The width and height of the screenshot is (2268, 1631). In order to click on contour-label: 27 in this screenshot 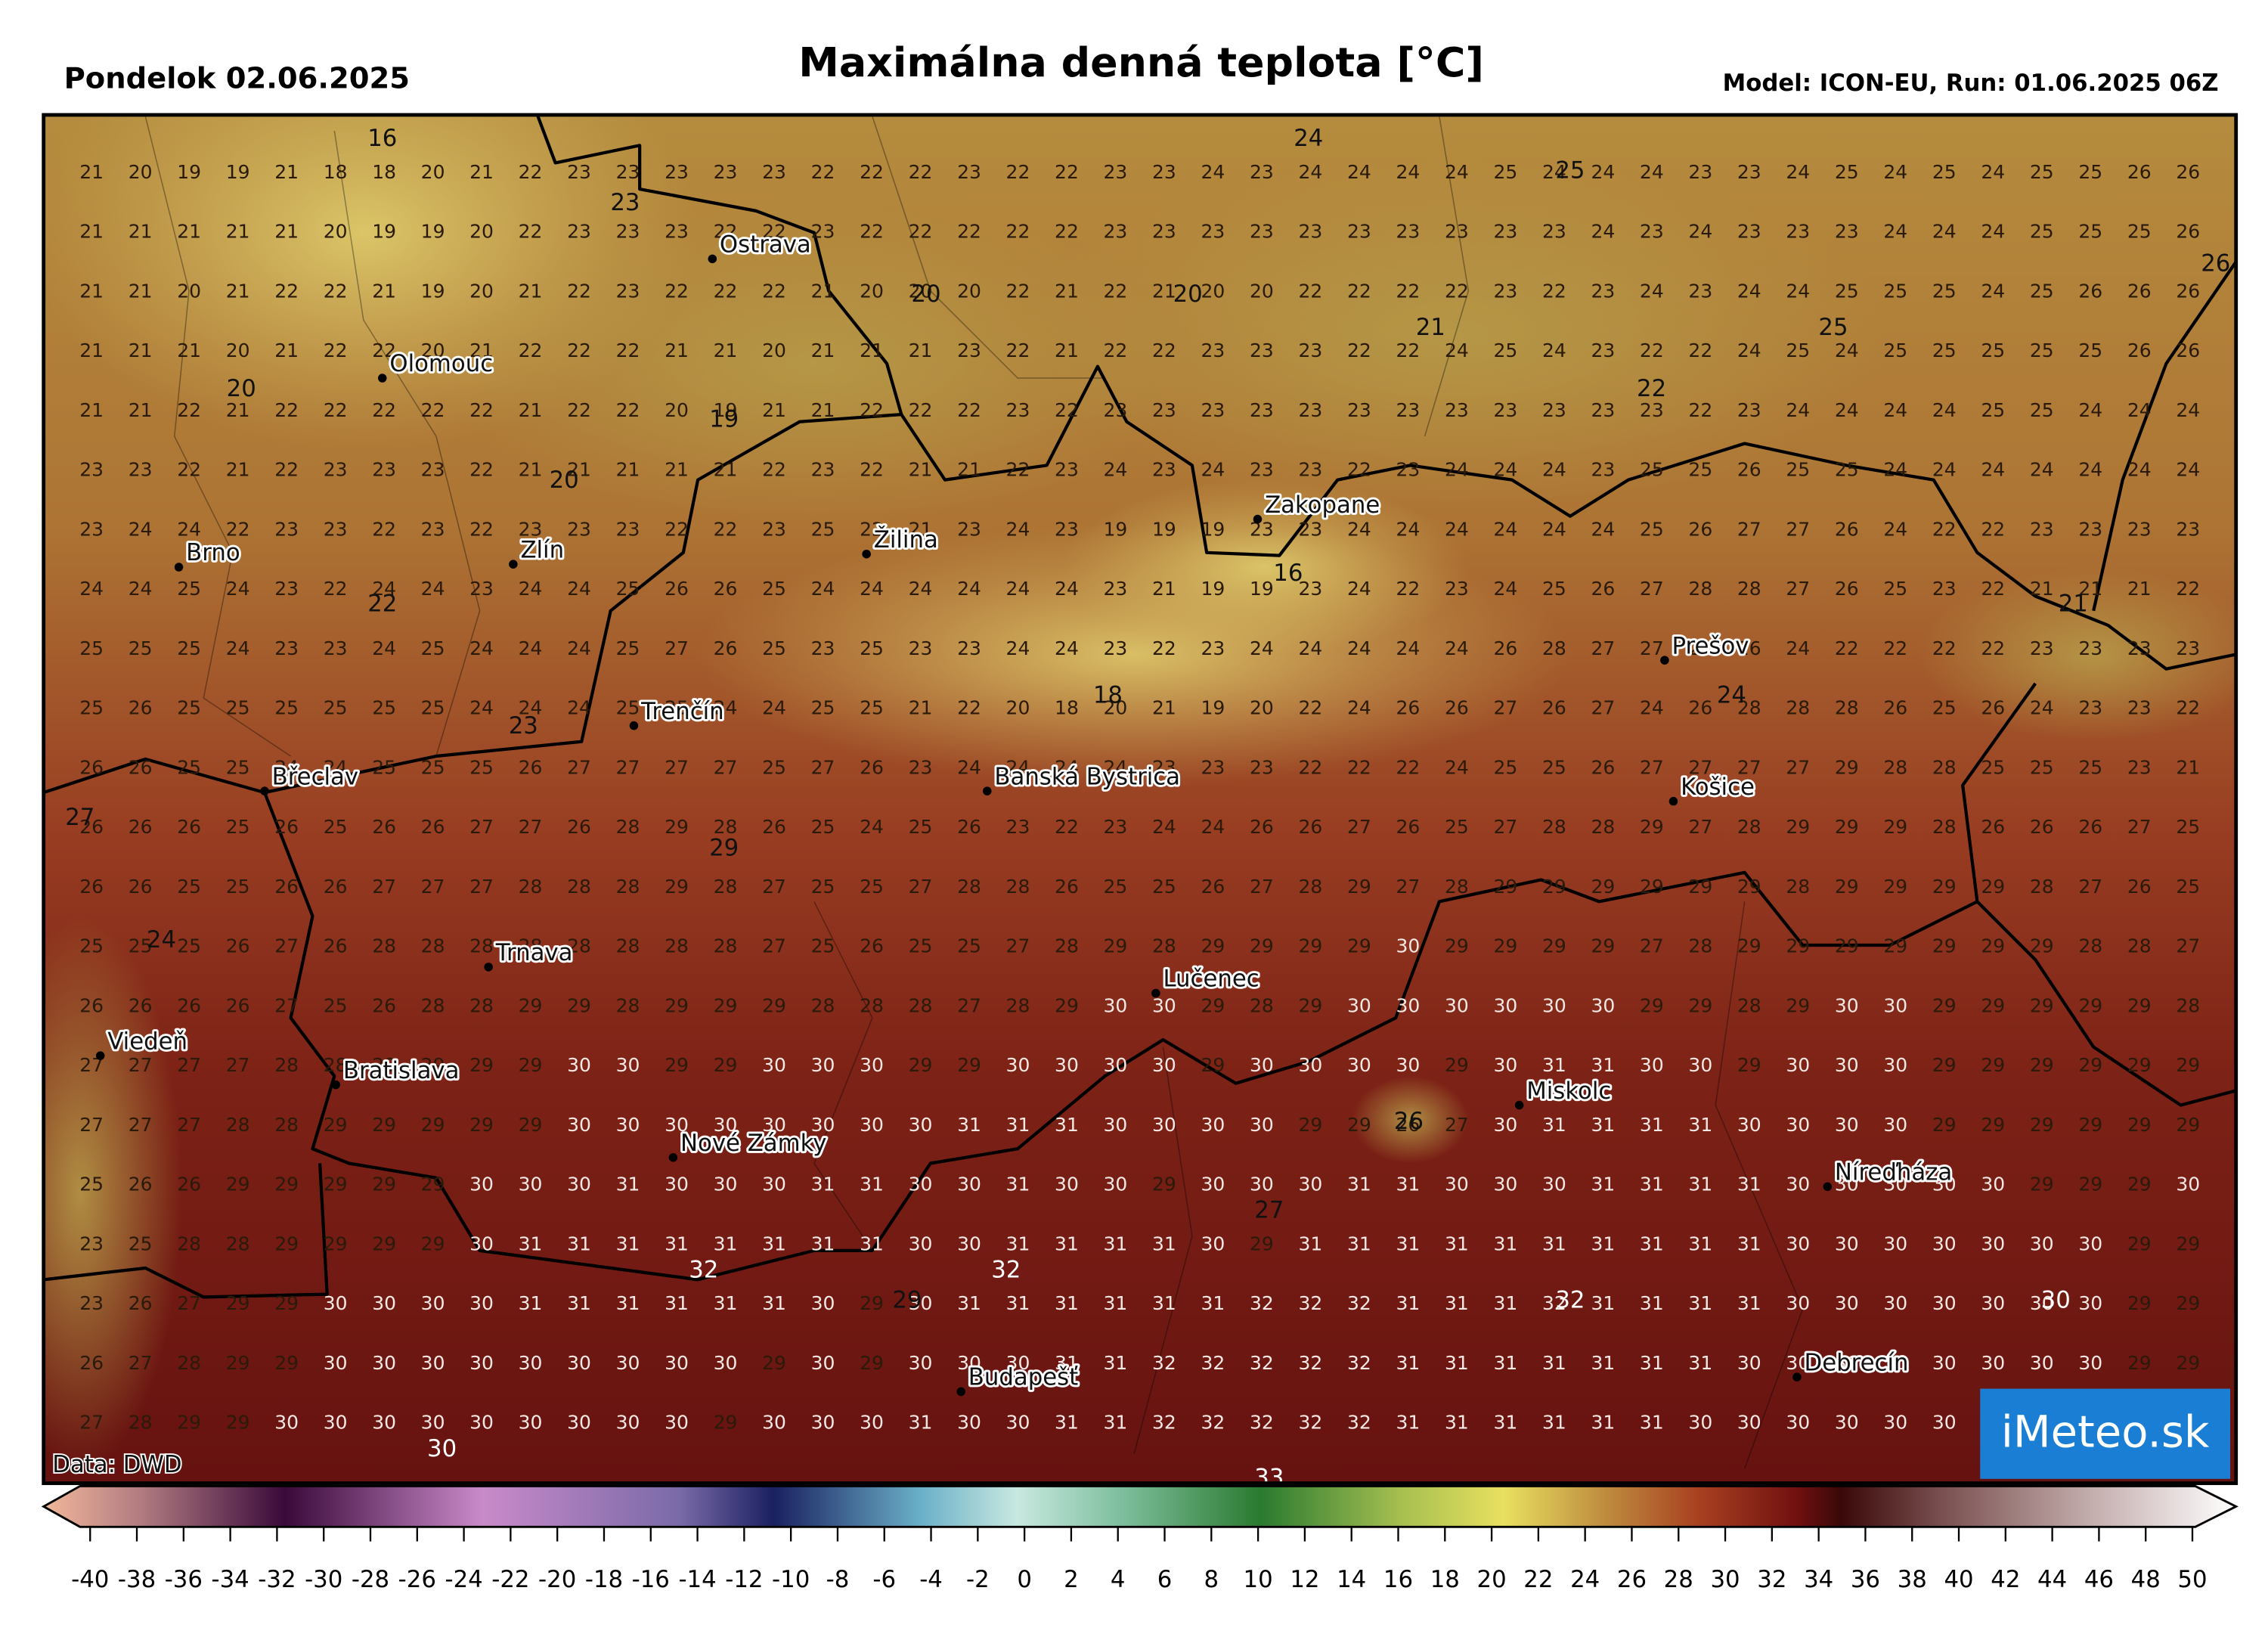, I will do `click(79, 817)`.